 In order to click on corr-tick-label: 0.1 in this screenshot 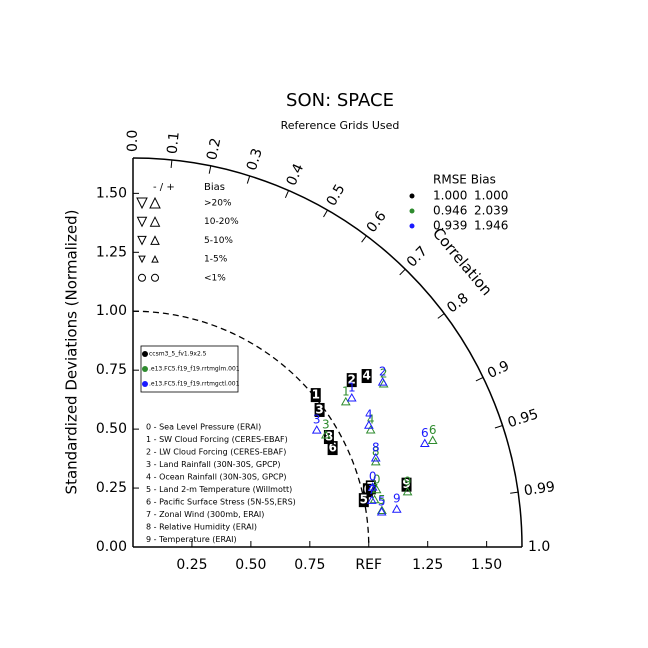, I will do `click(174, 143)`.